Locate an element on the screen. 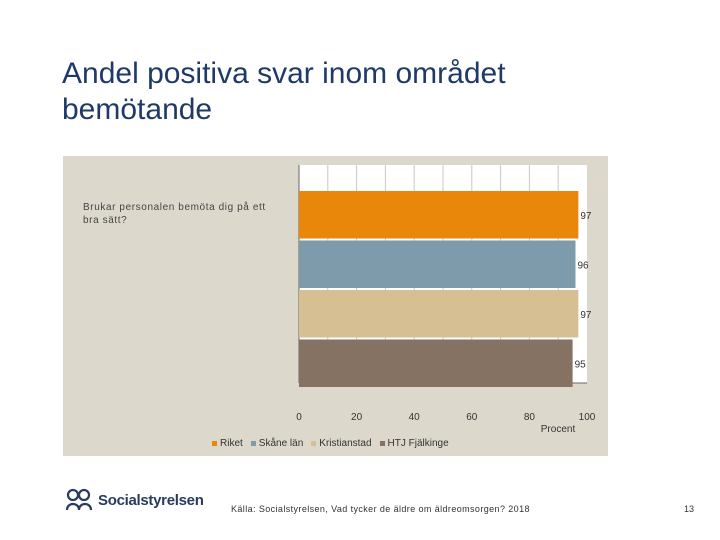  logo-text: Socialstyrelsen is located at coordinates (151, 500).